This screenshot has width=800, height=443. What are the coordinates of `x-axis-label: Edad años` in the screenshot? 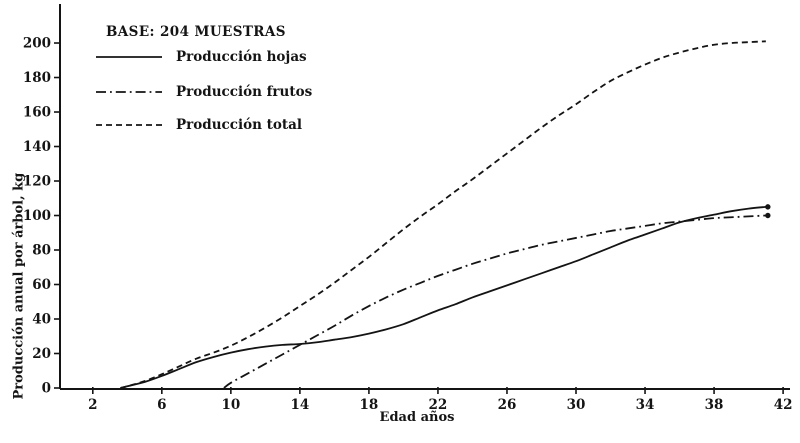 It's located at (417, 417).